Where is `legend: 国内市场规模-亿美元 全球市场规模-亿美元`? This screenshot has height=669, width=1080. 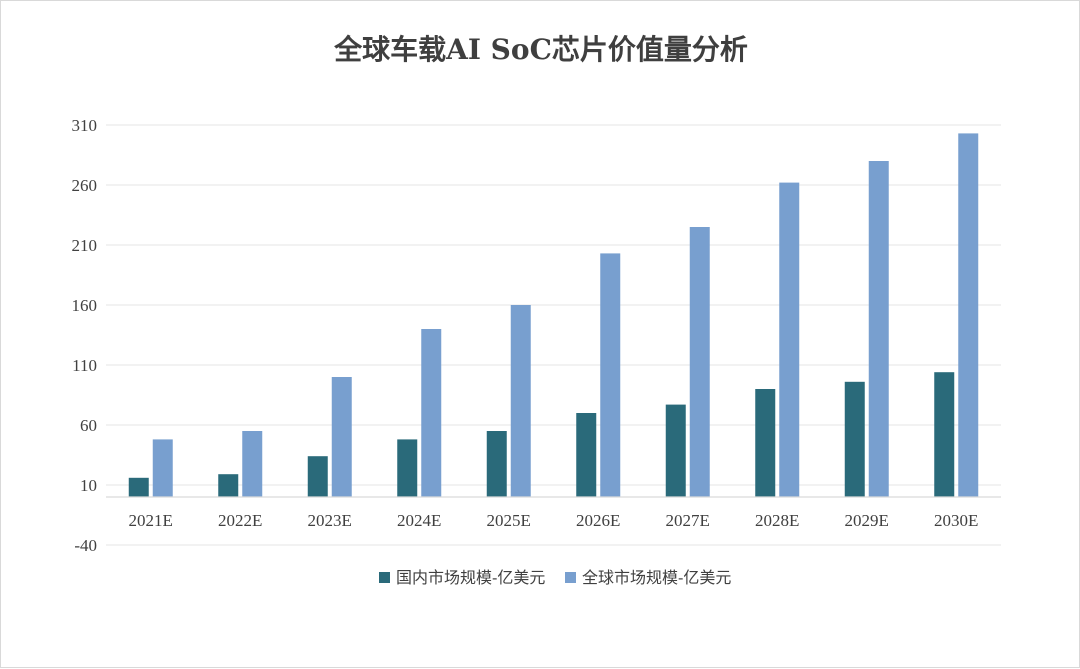 legend: 国内市场规模-亿美元 全球市场规模-亿美元 is located at coordinates (555, 577).